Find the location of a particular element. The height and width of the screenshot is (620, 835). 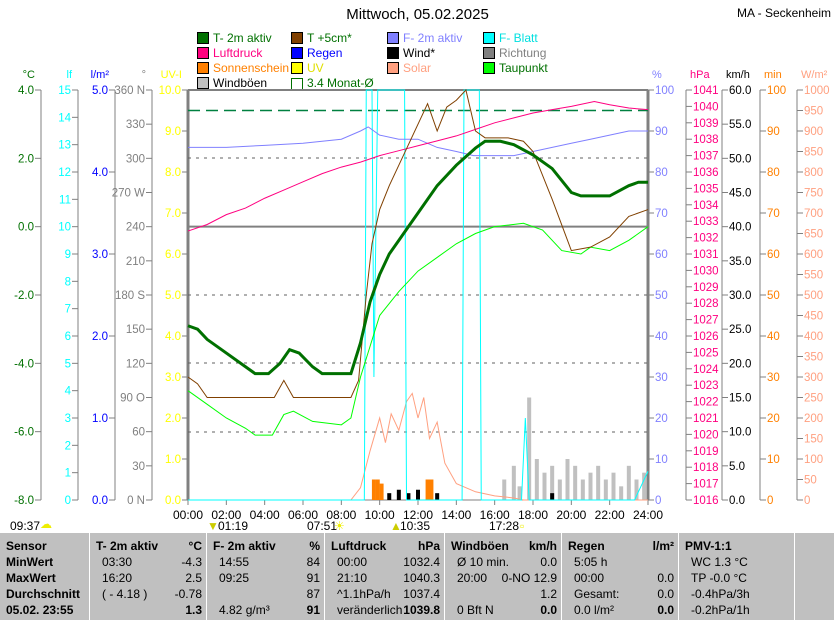

series-luftdruck is located at coordinates (418, 166).